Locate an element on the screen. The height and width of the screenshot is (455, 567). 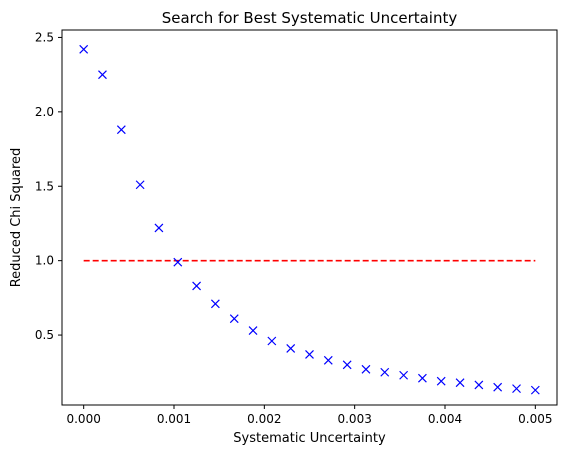
x-tick-label: 0.005 is located at coordinates (535, 419).